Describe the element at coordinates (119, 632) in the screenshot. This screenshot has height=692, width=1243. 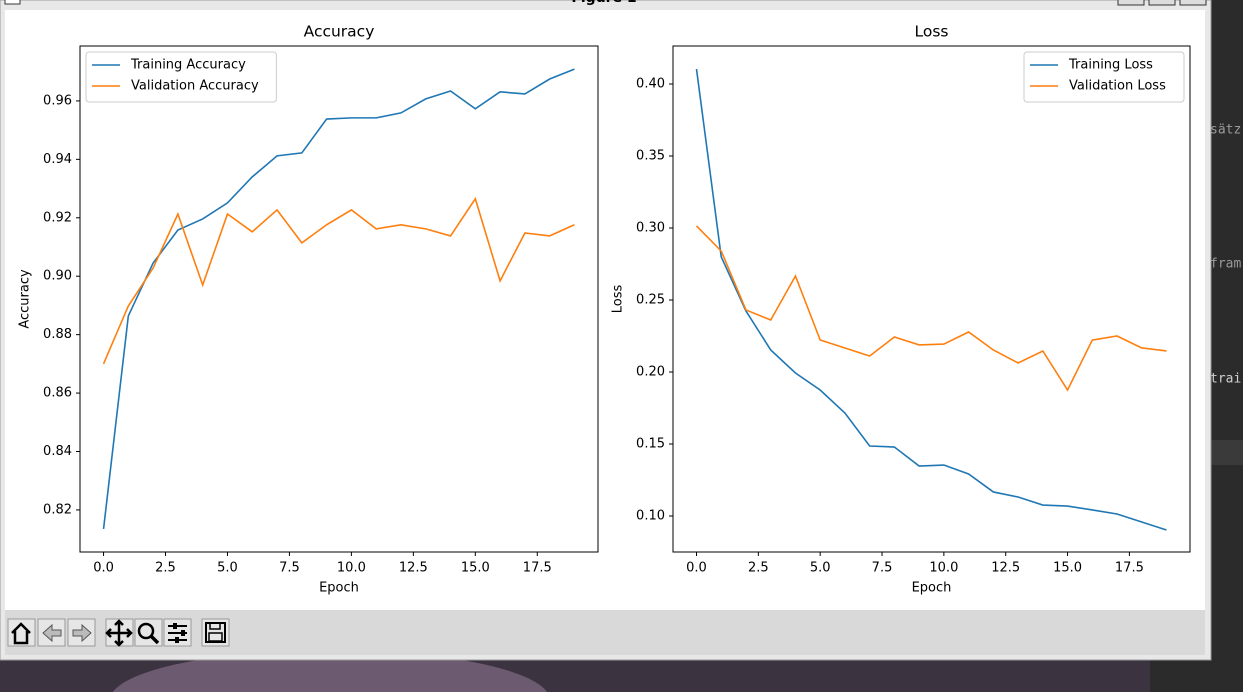
I see `pan-button` at that location.